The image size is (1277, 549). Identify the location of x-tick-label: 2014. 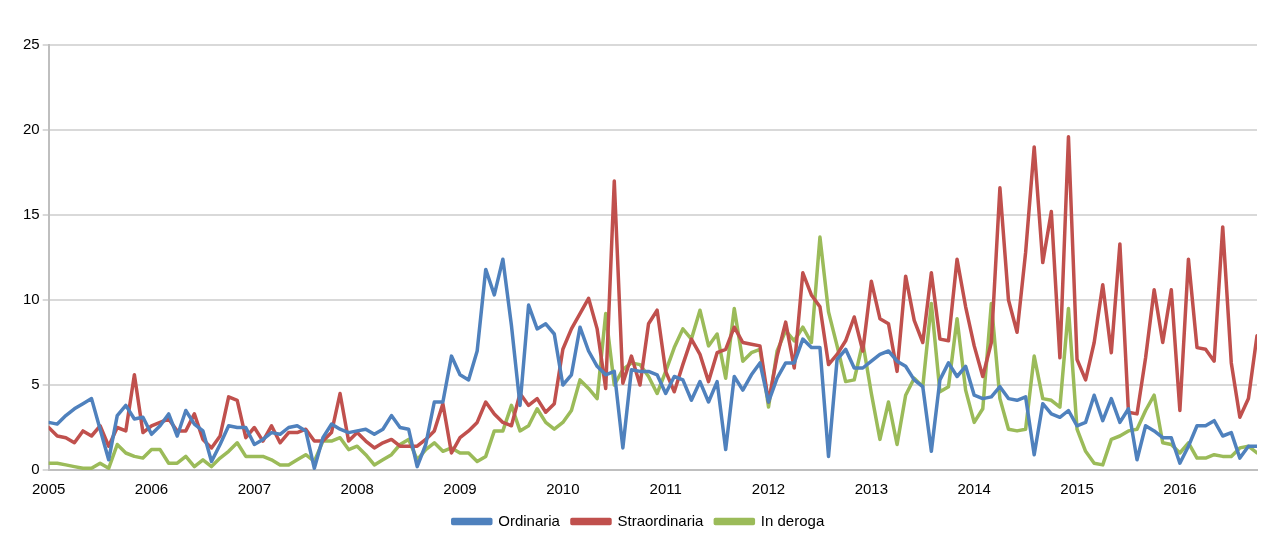
(974, 489).